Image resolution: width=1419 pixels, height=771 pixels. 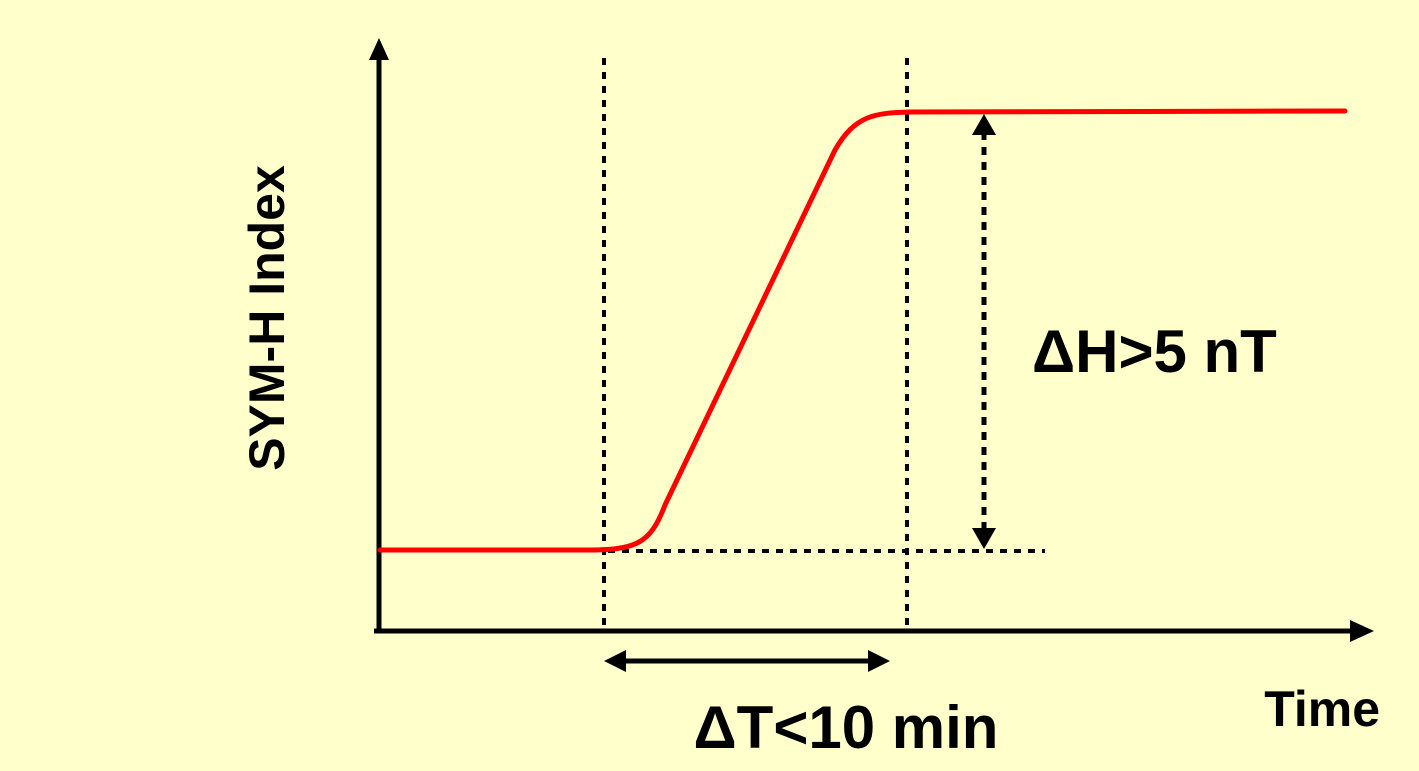 I want to click on delta-t-arrowhead-right, so click(x=879, y=661).